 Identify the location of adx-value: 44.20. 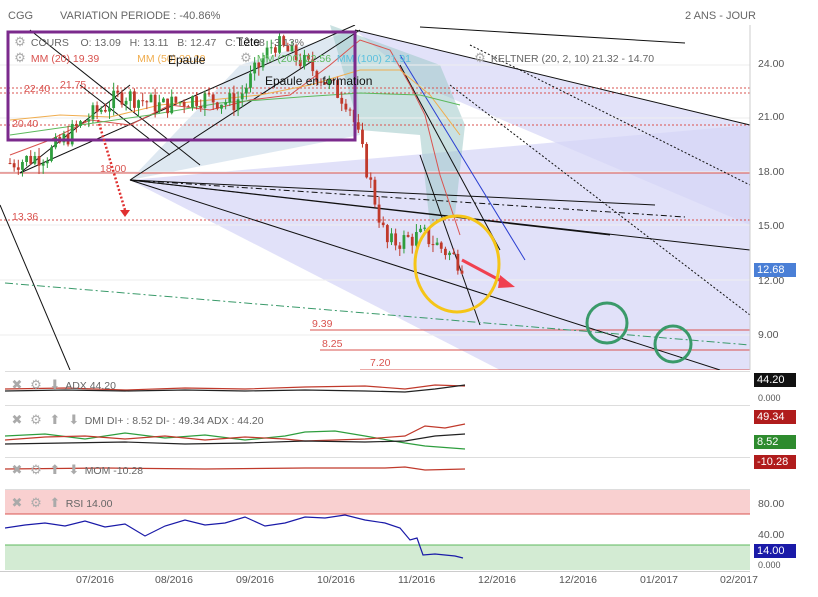
(102, 386).